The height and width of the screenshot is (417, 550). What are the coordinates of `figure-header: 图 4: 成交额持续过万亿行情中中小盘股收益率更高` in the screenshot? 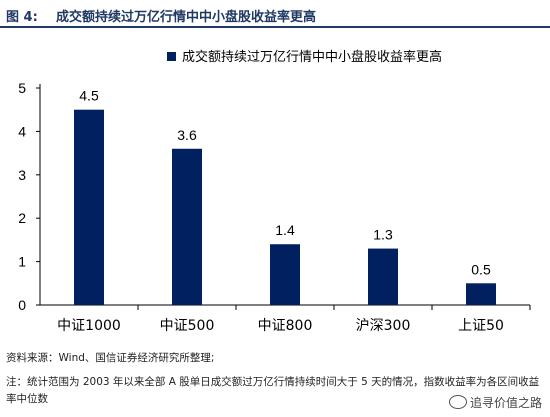 It's located at (275, 14).